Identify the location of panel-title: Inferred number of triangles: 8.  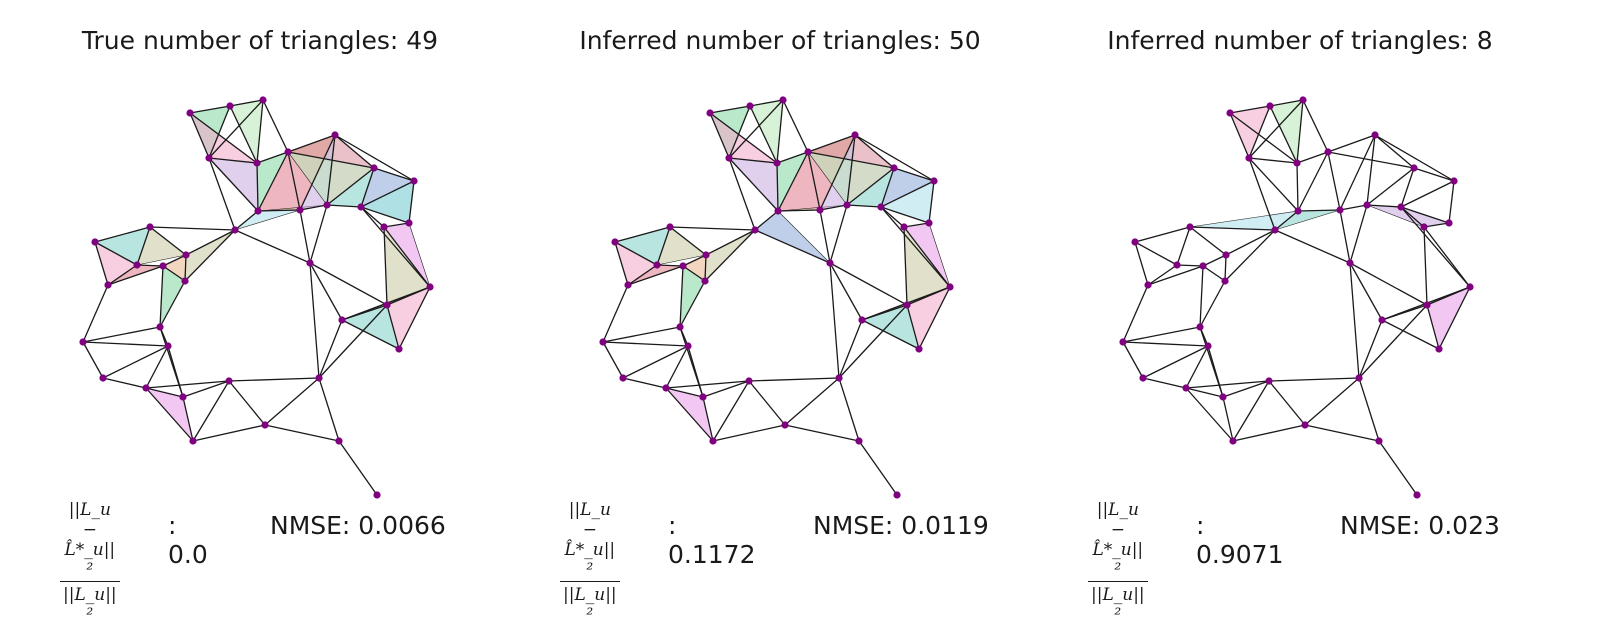
(1300, 40).